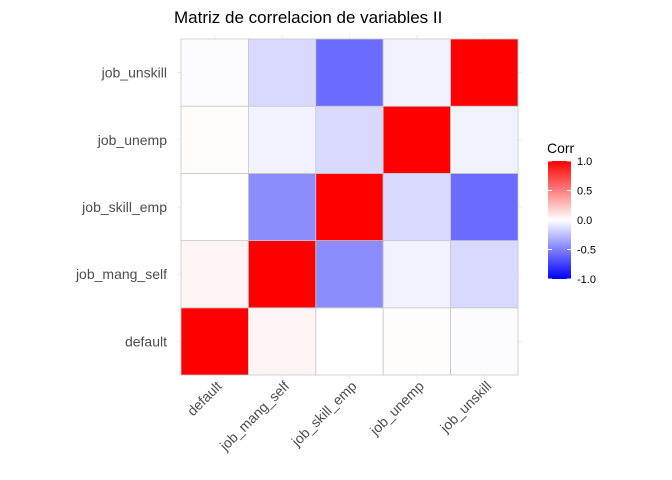 This screenshot has height=480, width=672. I want to click on x-tick-label: job_unemp, so click(396, 408).